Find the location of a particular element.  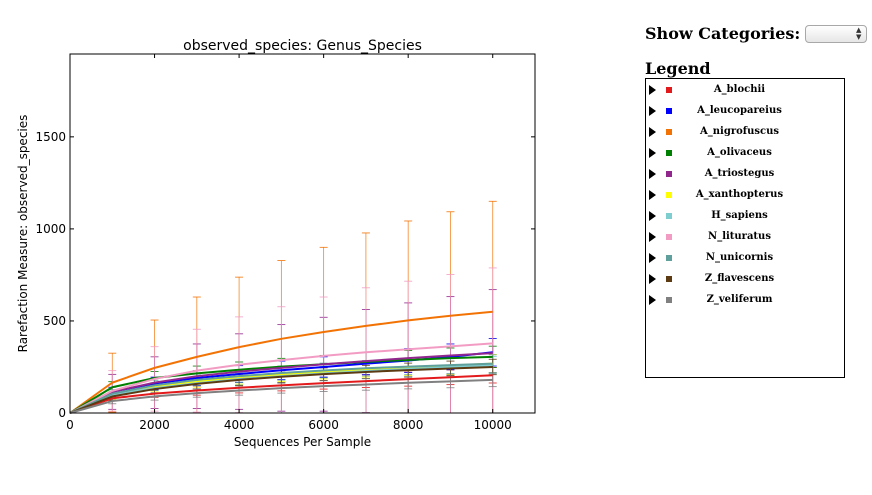

series-line-a_nigrofuscus is located at coordinates (281, 362).